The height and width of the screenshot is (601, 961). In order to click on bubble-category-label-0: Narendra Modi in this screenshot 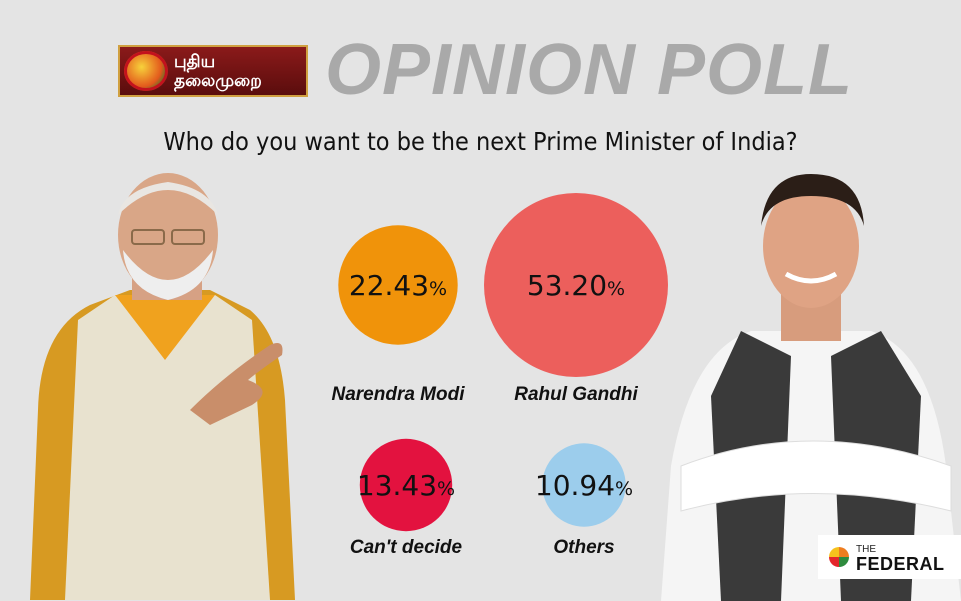, I will do `click(398, 394)`.